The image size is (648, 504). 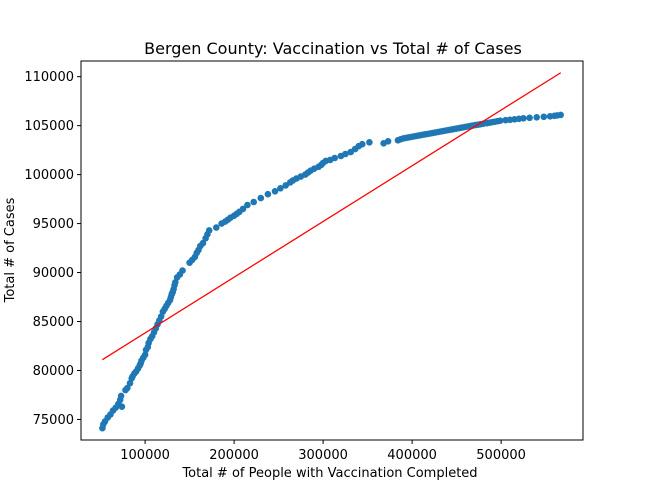 I want to click on x-tick-label: 400000, so click(x=412, y=455).